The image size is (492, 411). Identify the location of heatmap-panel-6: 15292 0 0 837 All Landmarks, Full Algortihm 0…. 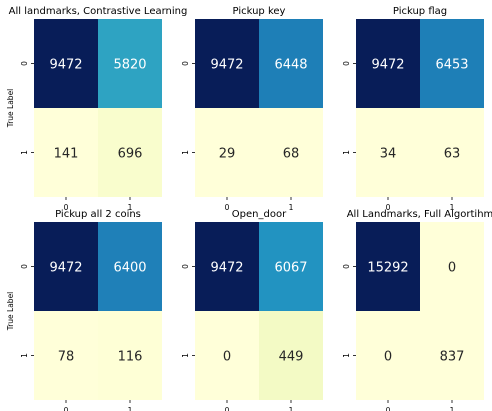
(417, 310).